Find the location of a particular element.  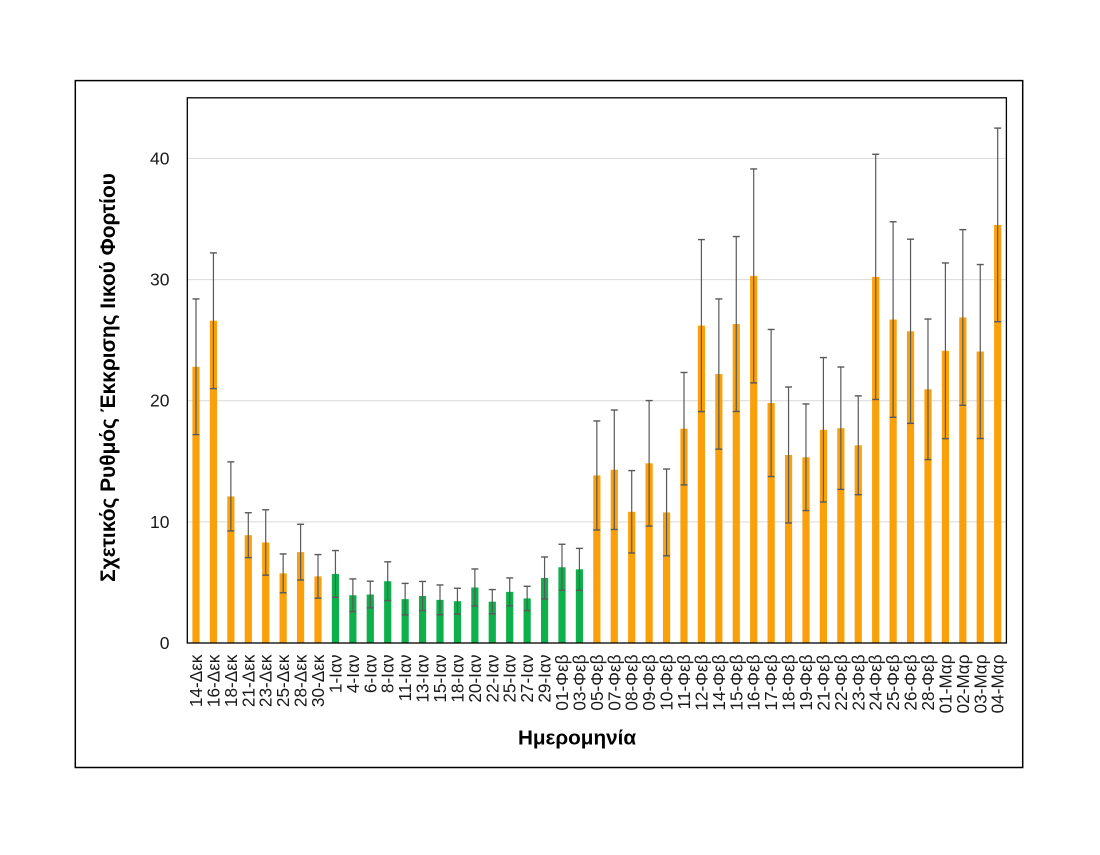

svg-text: 6-Ιαν is located at coordinates (370, 674).